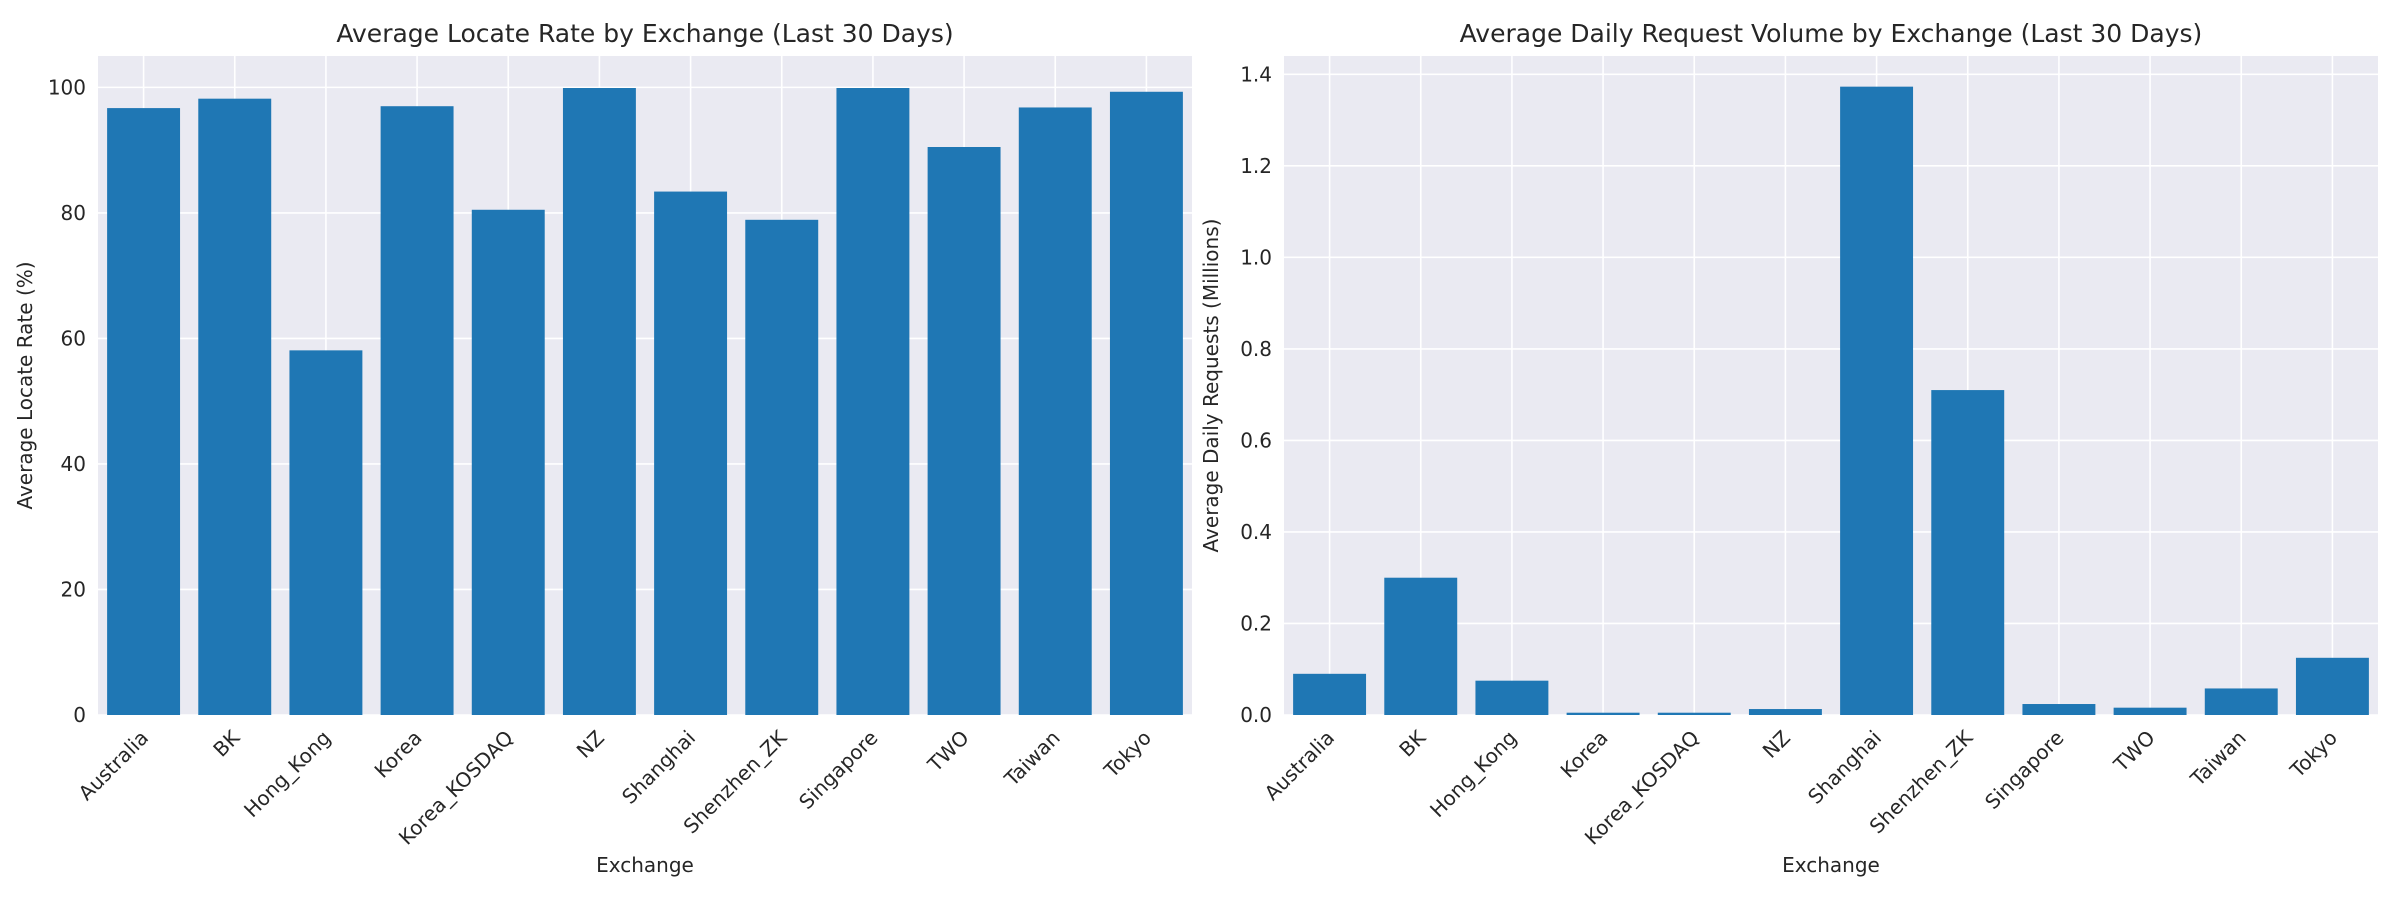 The height and width of the screenshot is (900, 2400). Describe the element at coordinates (1584, 754) in the screenshot. I see `request-volume-x-tick-label: Korea` at that location.